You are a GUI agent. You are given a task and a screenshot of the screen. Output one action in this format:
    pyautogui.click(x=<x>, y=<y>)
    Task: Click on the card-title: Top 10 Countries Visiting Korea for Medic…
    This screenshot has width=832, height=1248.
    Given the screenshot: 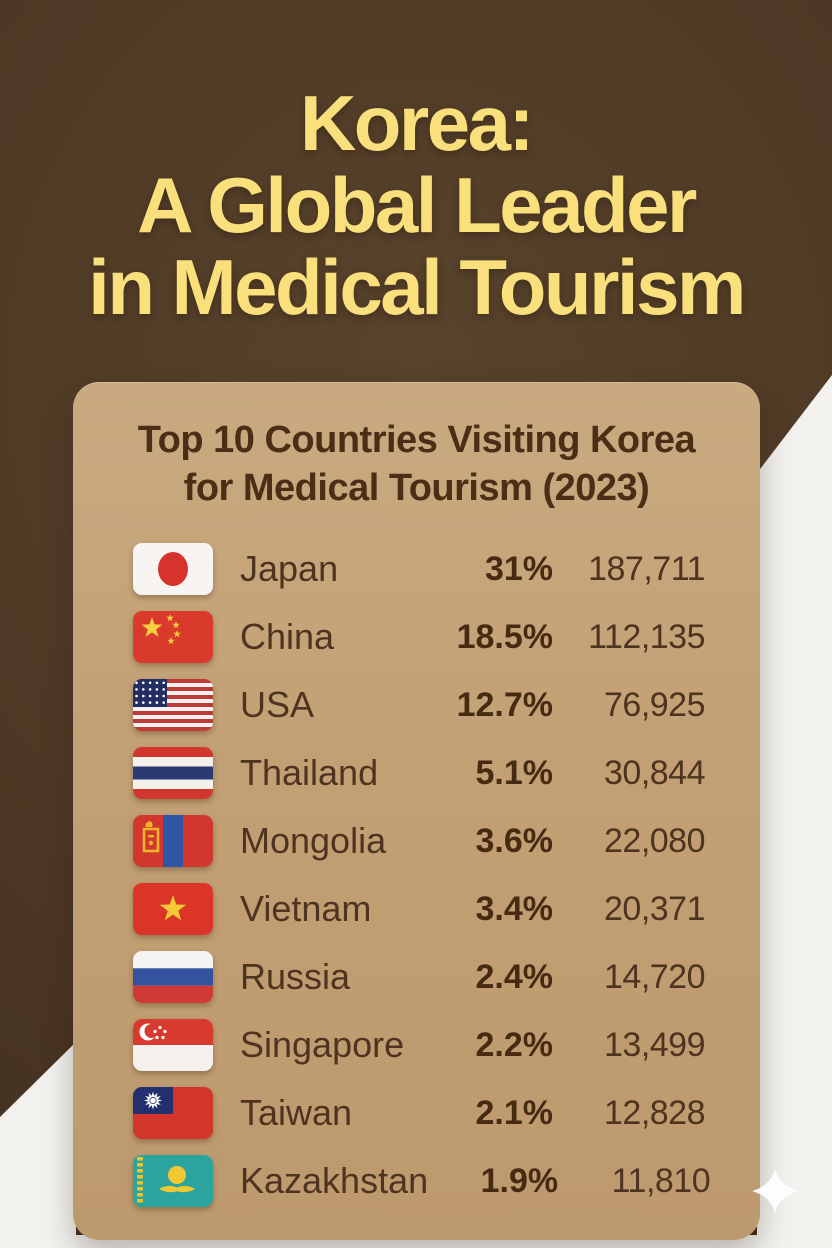 What is the action you would take?
    pyautogui.click(x=416, y=464)
    